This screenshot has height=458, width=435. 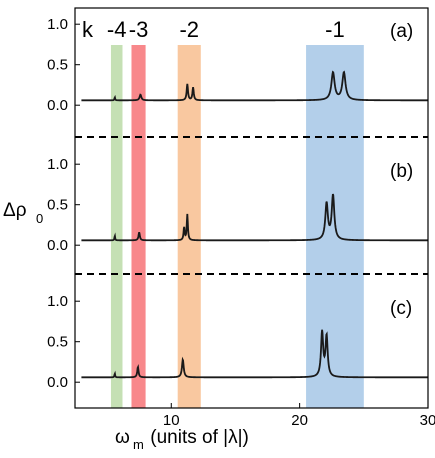 What do you see at coordinates (88, 29) in the screenshot?
I see `k-label: k` at bounding box center [88, 29].